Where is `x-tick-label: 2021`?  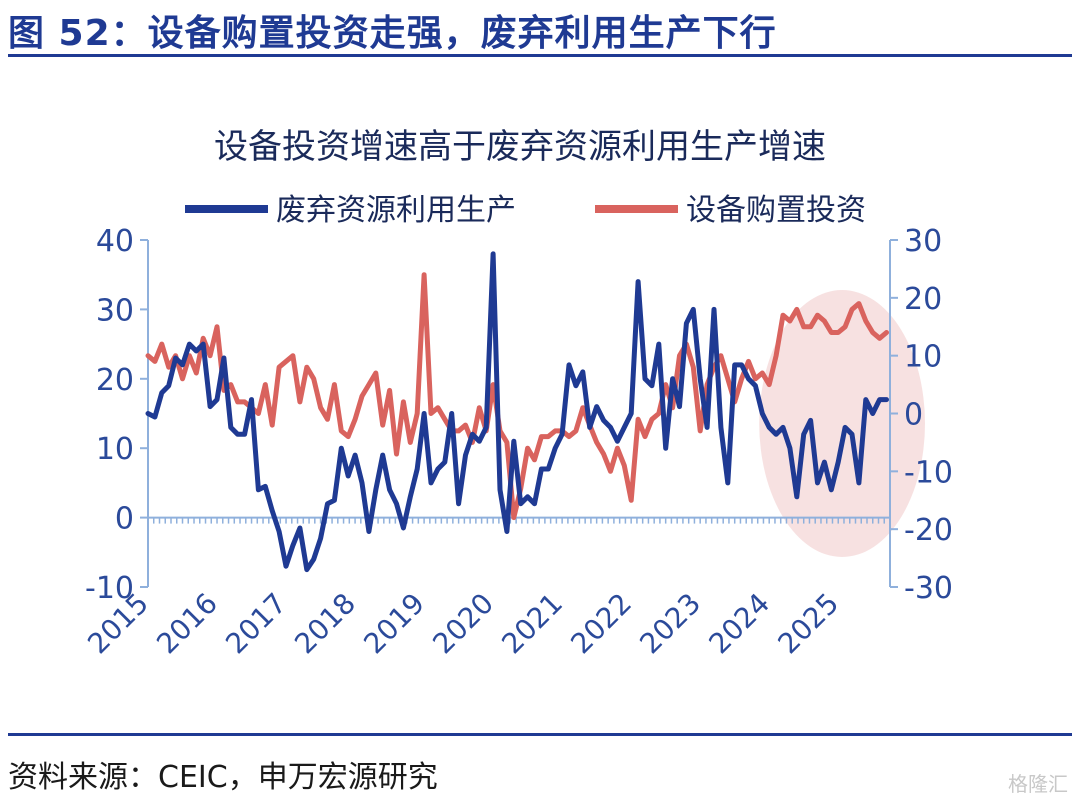
x-tick-label: 2021 is located at coordinates (532, 624).